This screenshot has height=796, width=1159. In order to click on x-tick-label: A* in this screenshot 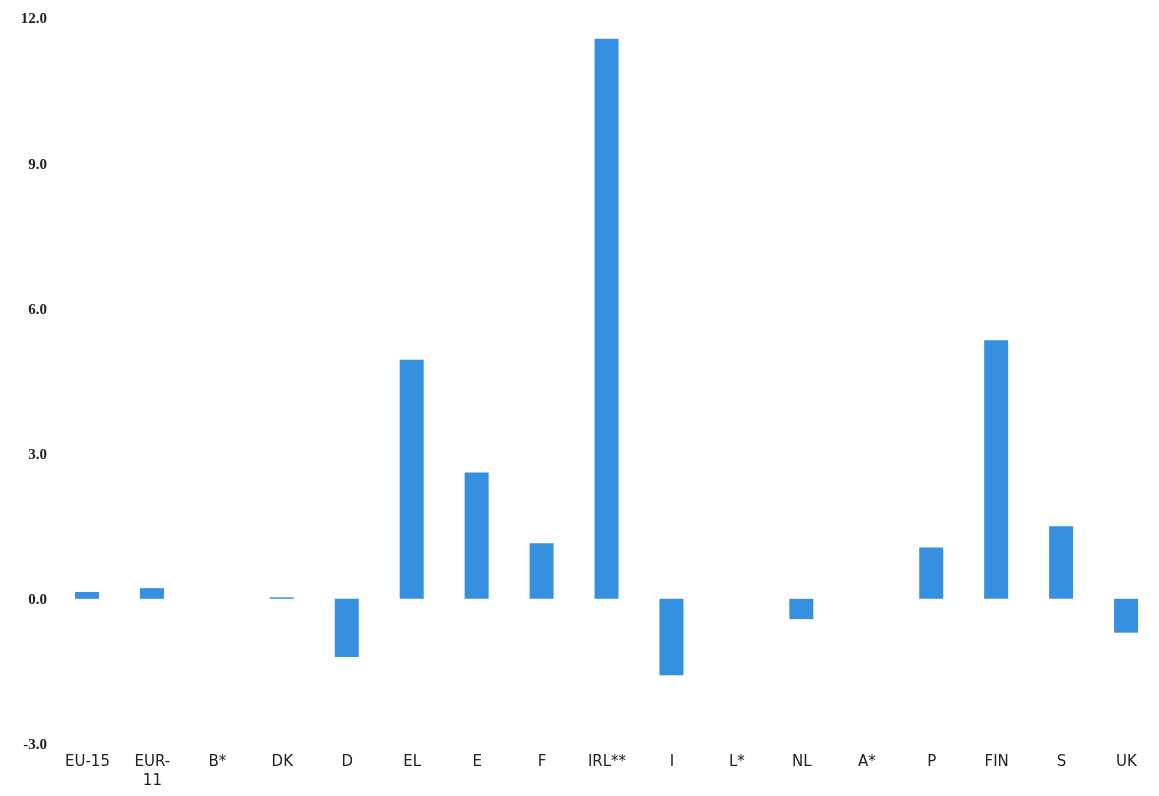, I will do `click(867, 761)`.